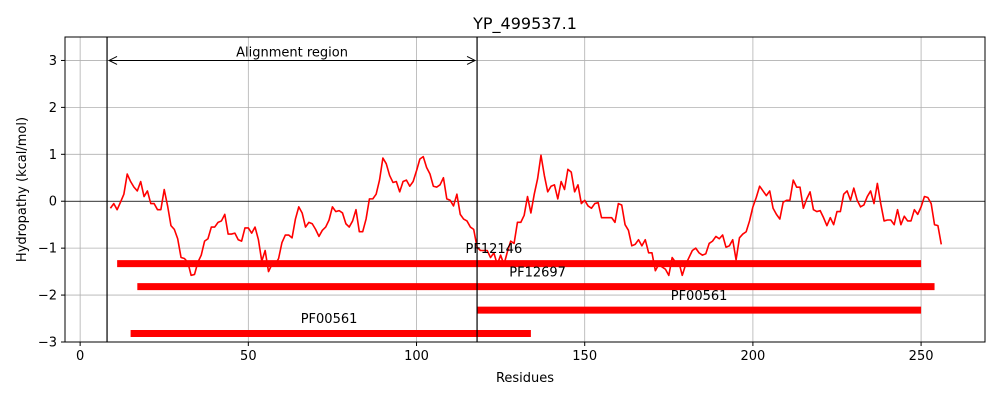 This screenshot has height=405, width=1000. What do you see at coordinates (471, 60) in the screenshot?
I see `arrow-right-head` at bounding box center [471, 60].